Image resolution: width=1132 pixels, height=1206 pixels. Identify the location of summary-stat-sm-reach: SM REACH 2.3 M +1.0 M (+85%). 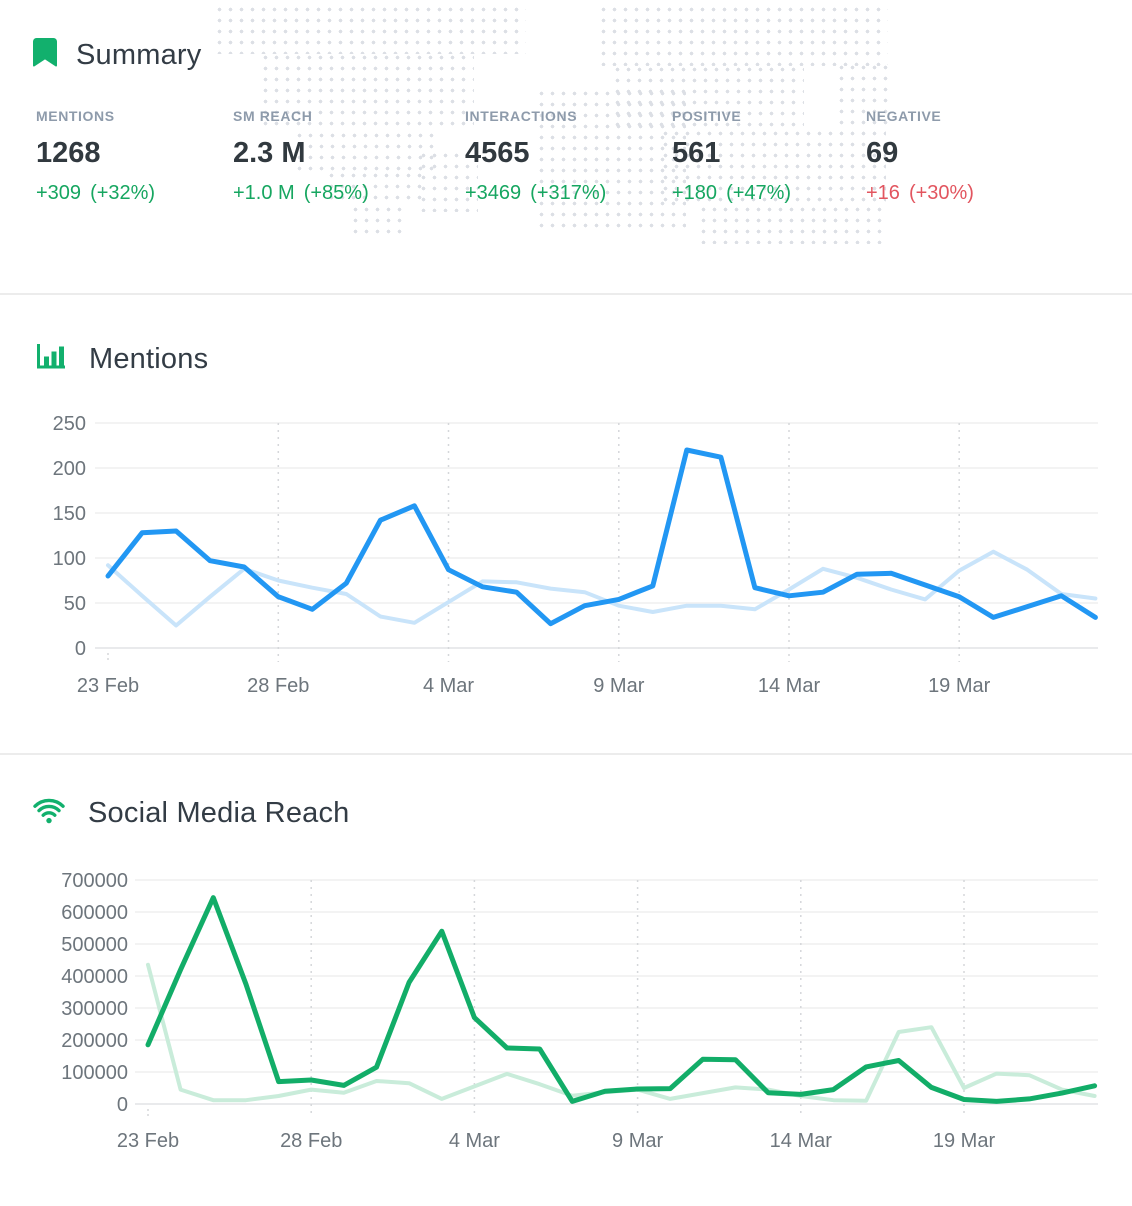
(333, 156).